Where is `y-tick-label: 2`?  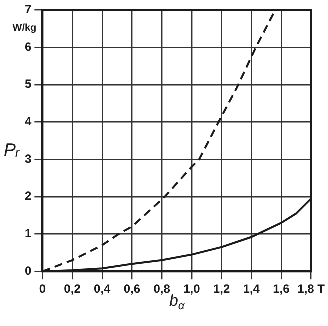 y-tick-label: 2 is located at coordinates (28, 196).